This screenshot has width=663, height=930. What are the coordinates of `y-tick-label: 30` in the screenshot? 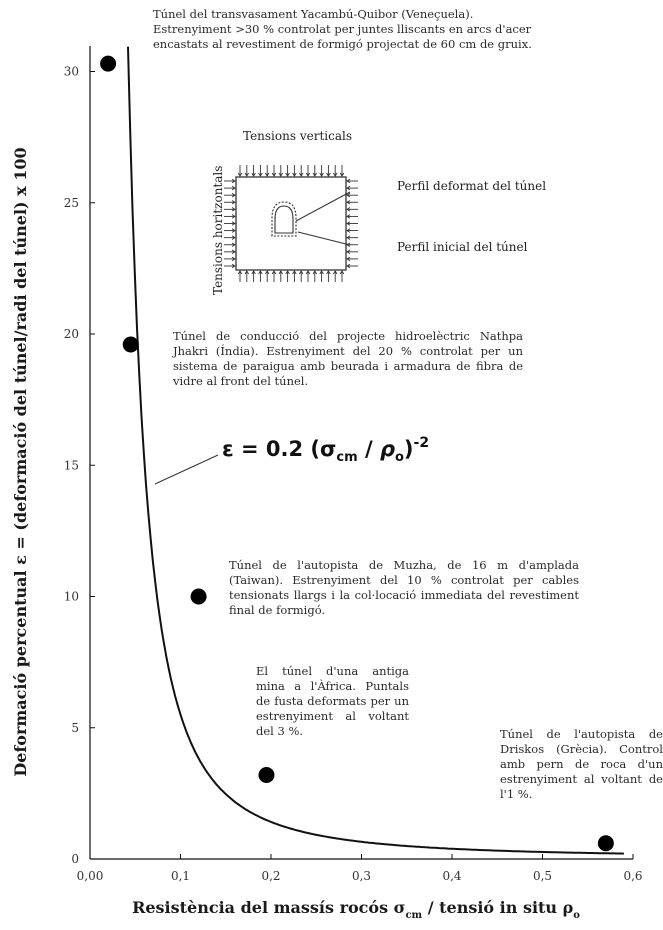 It's located at (71, 72).